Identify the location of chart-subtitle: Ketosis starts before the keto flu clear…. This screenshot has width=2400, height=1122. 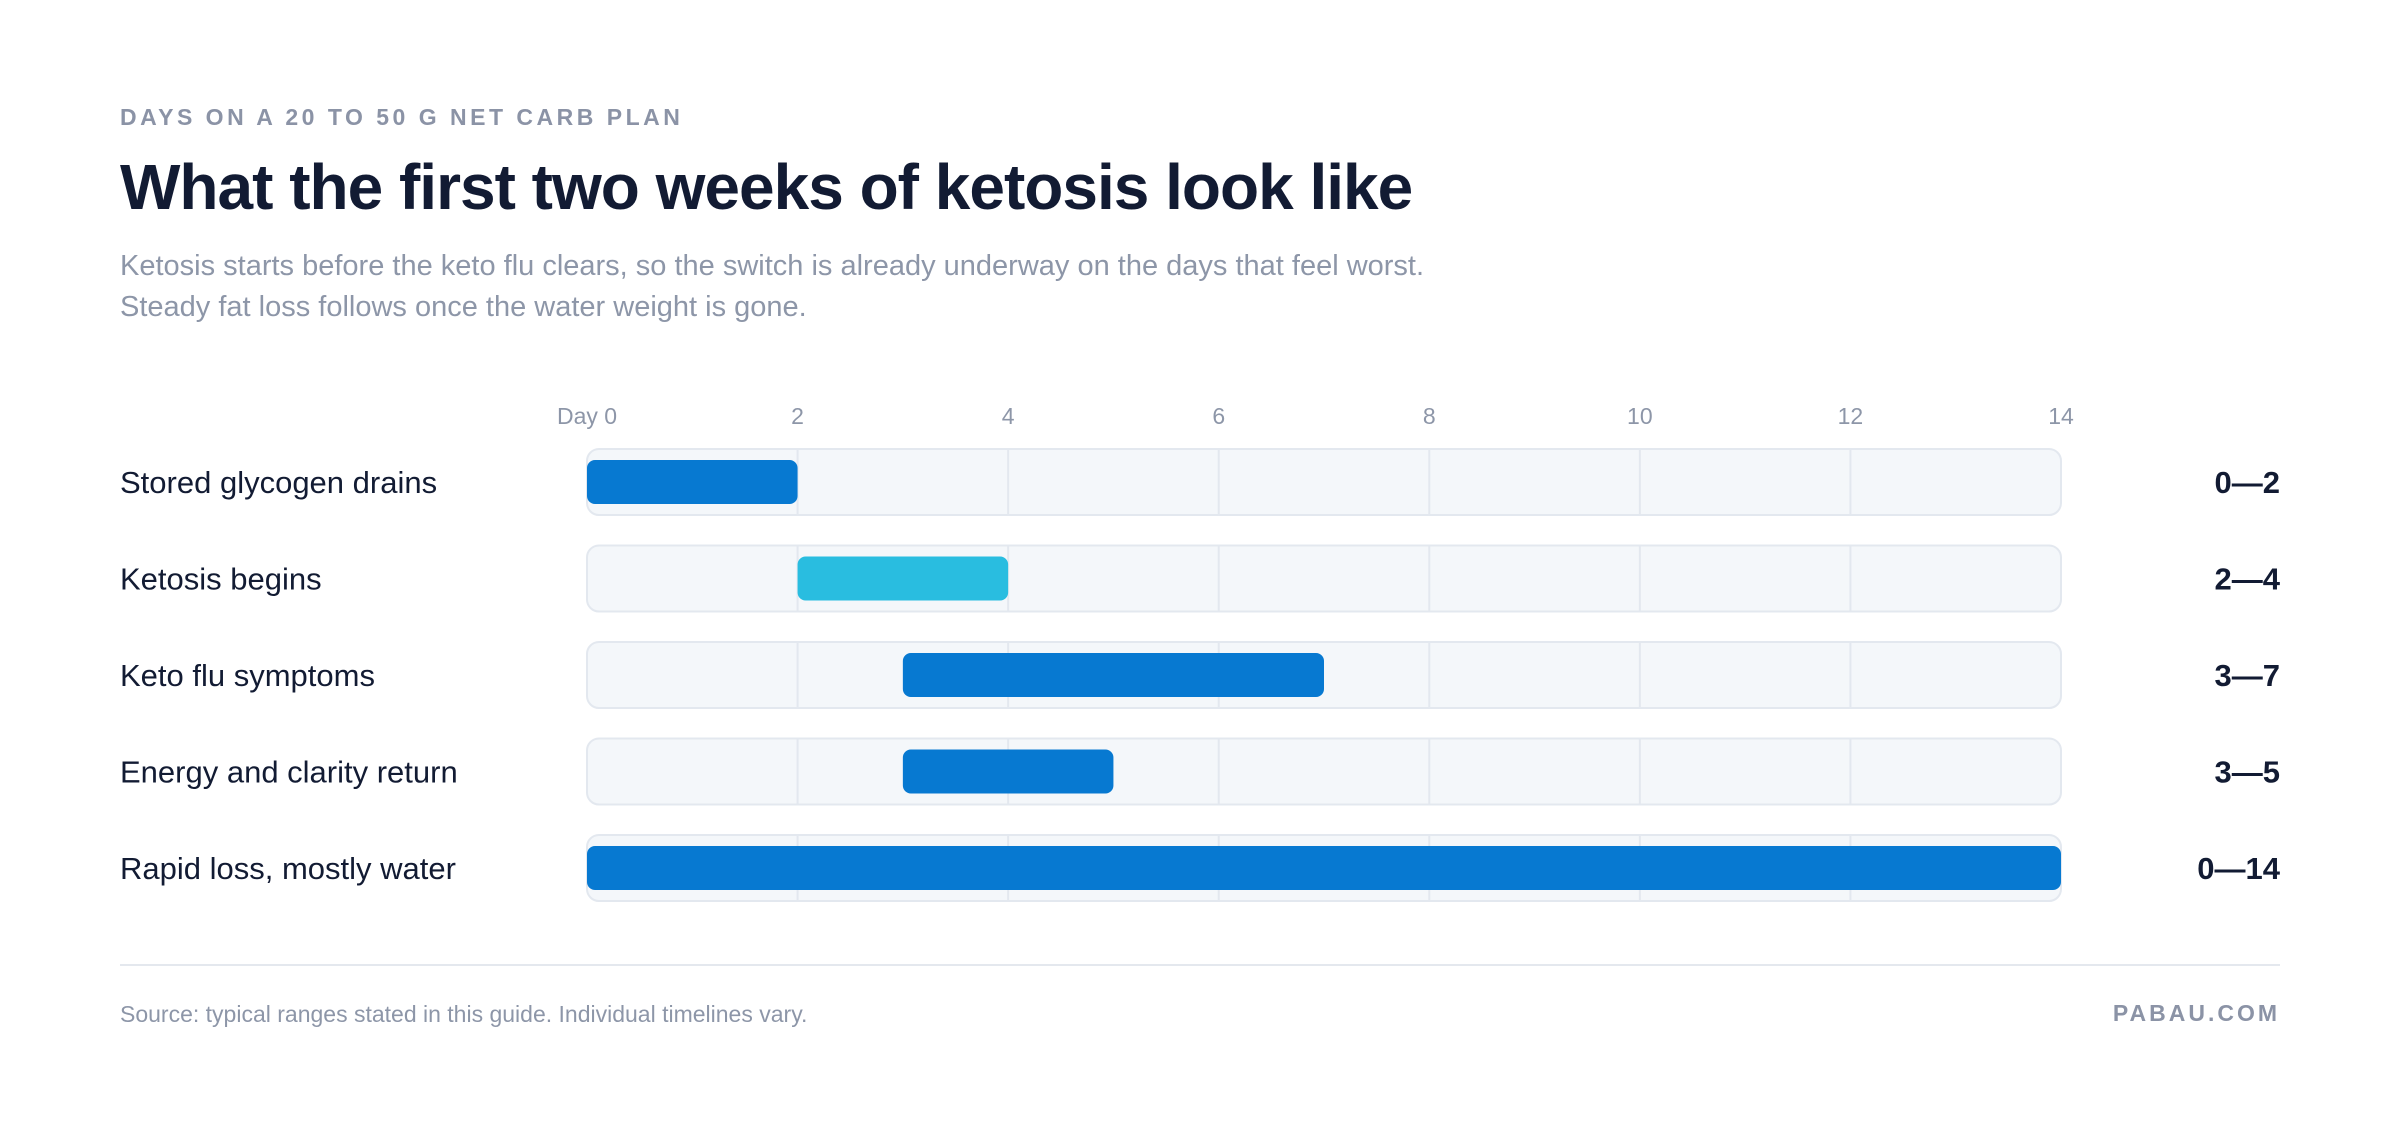
(870, 287).